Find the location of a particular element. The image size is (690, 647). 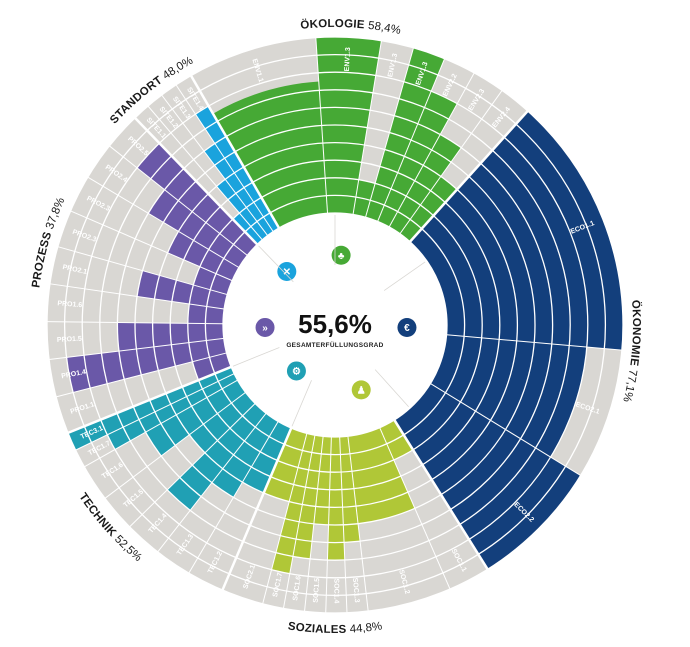

gears-icon: ⚙ is located at coordinates (296, 371).